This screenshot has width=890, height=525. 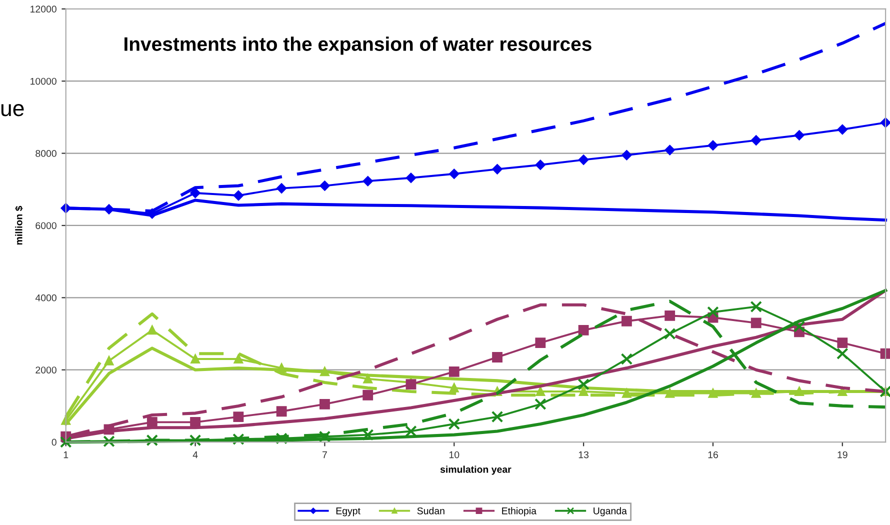 I want to click on y-tick-label: 2000, so click(x=46, y=370).